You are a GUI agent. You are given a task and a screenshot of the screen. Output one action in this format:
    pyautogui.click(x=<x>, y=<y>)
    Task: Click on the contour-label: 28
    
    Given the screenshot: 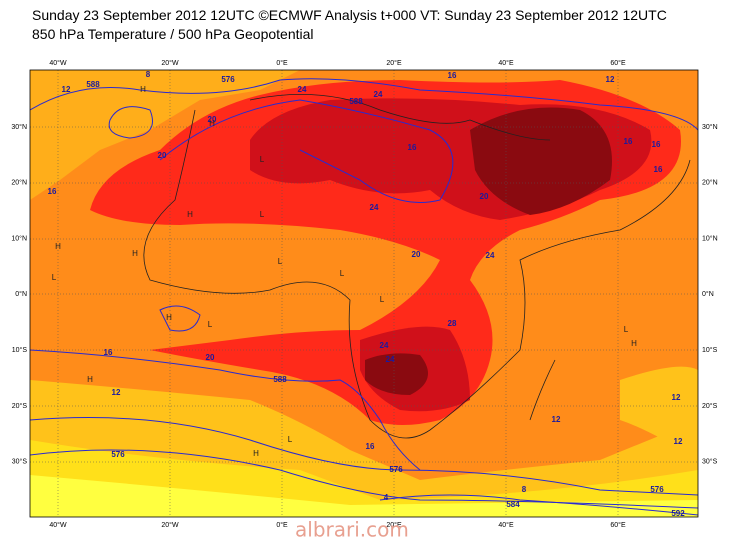 What is the action you would take?
    pyautogui.click(x=452, y=323)
    